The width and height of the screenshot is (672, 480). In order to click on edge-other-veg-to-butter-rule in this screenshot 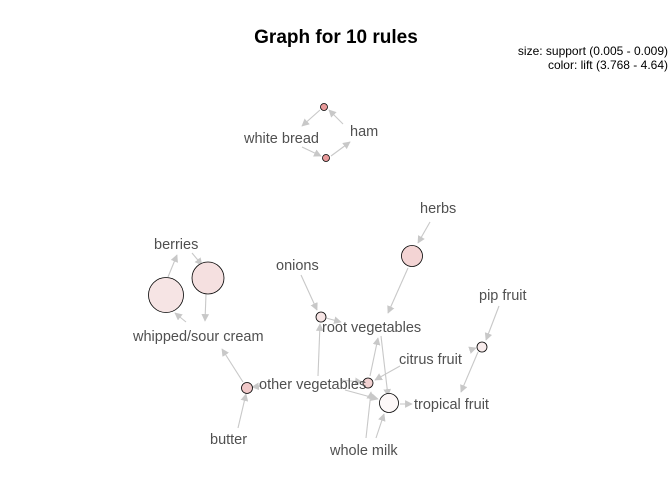, I will do `click(257, 386)`.